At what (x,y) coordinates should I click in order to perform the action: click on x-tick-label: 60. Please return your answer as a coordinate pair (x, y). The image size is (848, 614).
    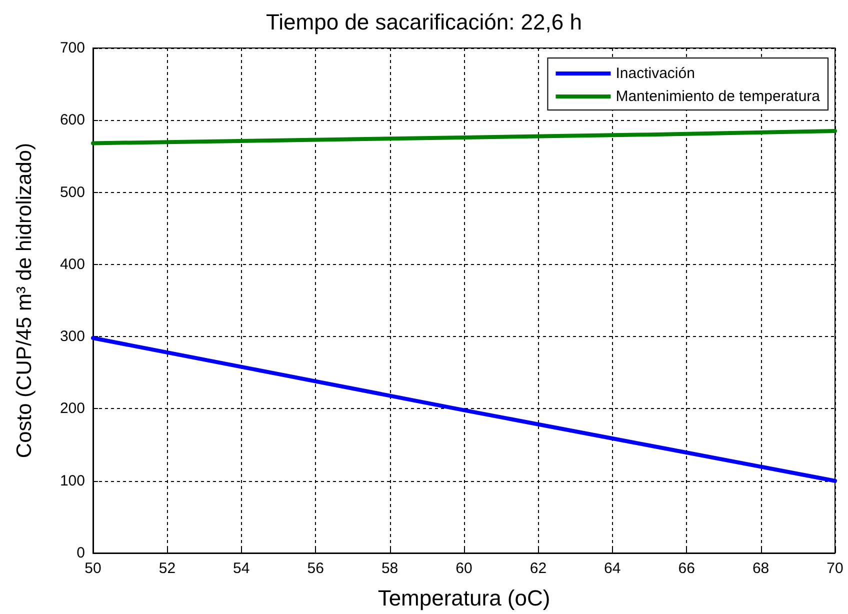
    Looking at the image, I should click on (464, 568).